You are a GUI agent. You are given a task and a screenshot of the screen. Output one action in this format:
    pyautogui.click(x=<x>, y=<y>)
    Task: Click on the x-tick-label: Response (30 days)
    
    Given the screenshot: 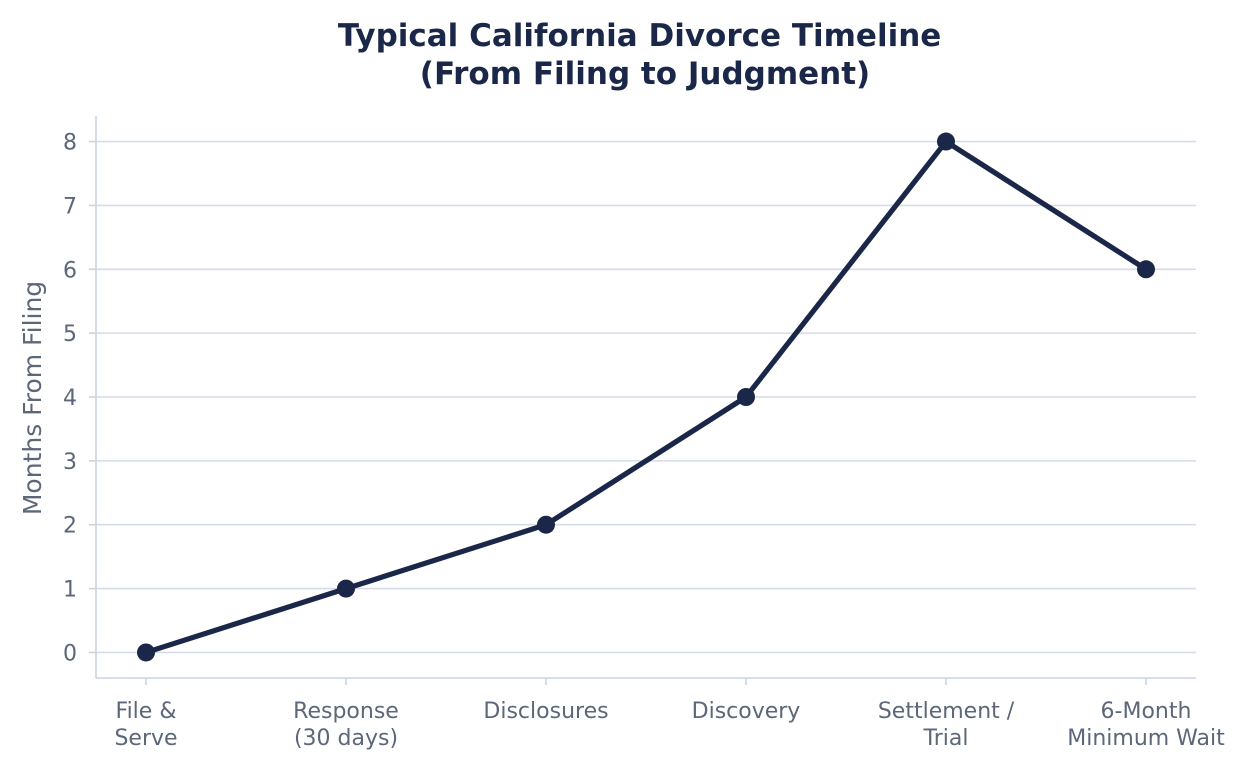 What is the action you would take?
    pyautogui.click(x=346, y=725)
    